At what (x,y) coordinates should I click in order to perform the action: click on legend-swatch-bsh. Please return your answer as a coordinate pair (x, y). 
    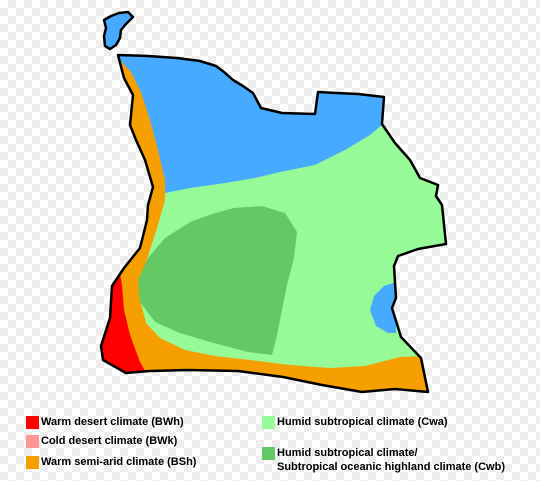
    Looking at the image, I should click on (32, 462).